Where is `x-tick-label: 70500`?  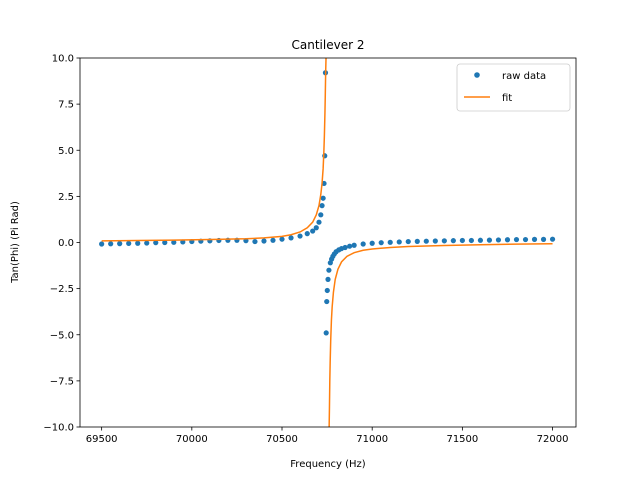 x-tick-label: 70500 is located at coordinates (282, 439).